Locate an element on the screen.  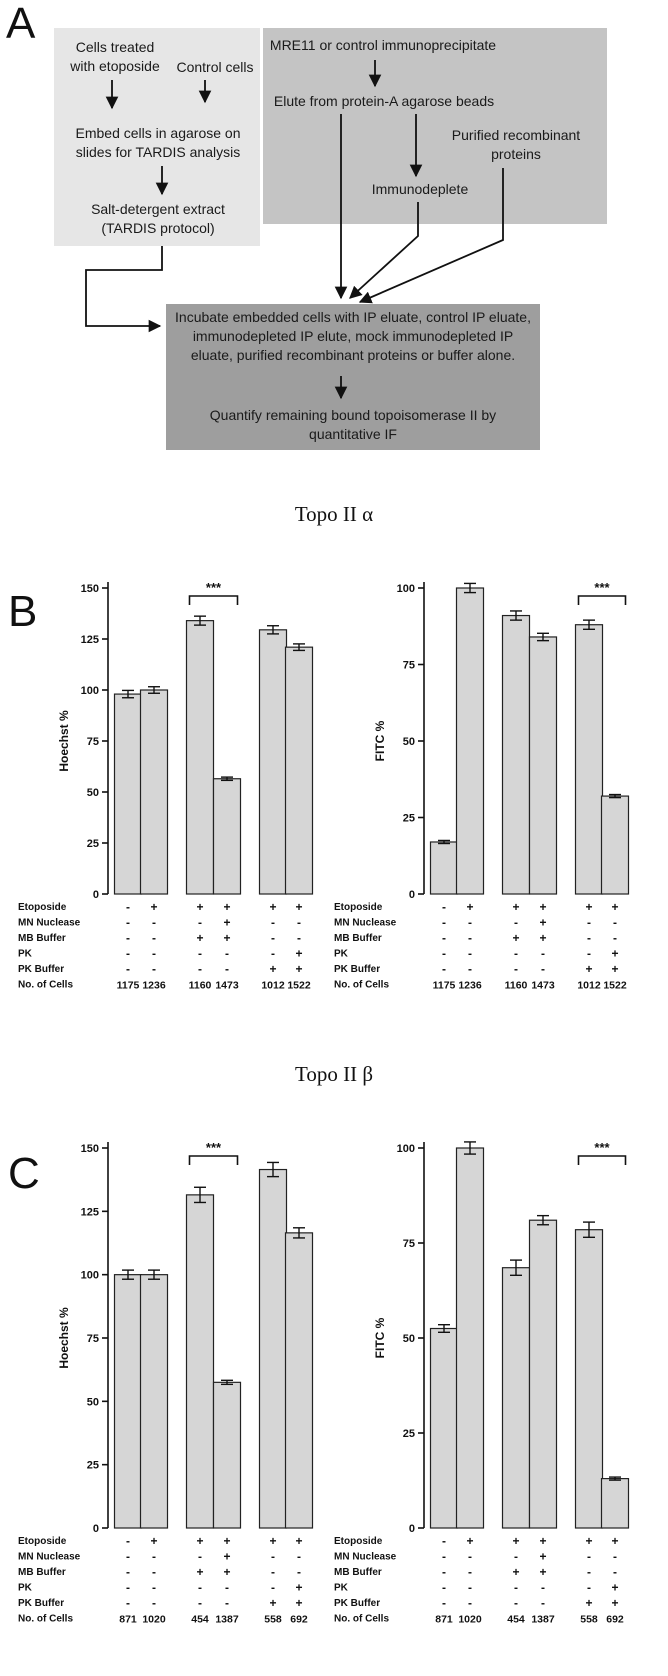
condition-label: MN Nuclease is located at coordinates (49, 923).